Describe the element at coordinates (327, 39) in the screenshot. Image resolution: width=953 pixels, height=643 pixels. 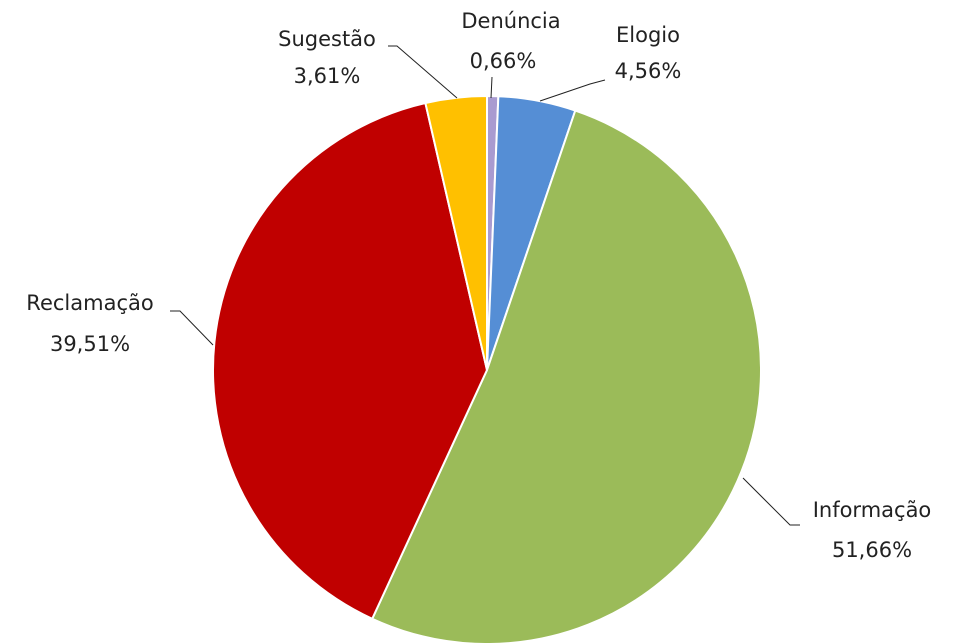
I see `slice-name: Sugestão` at that location.